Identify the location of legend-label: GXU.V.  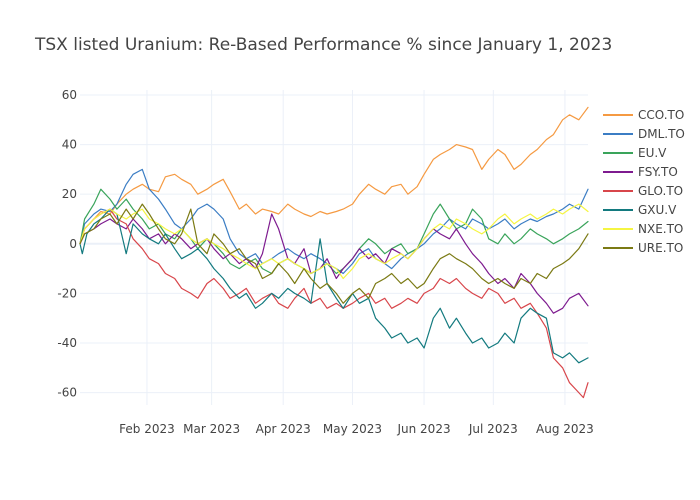
(657, 210).